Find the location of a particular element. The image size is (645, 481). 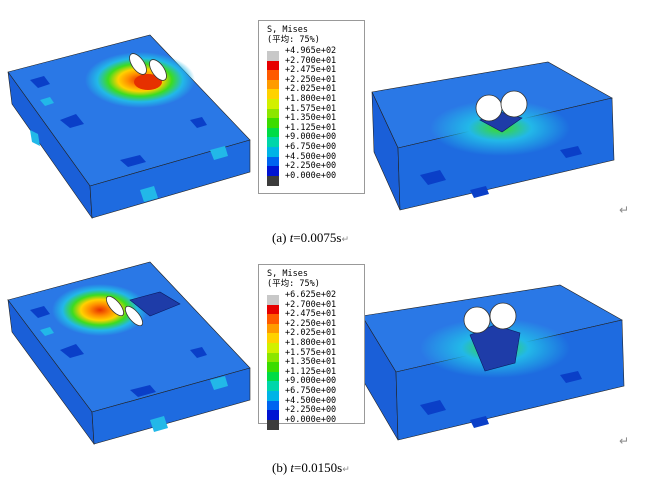

projectiles-b-right is located at coordinates (490, 318).